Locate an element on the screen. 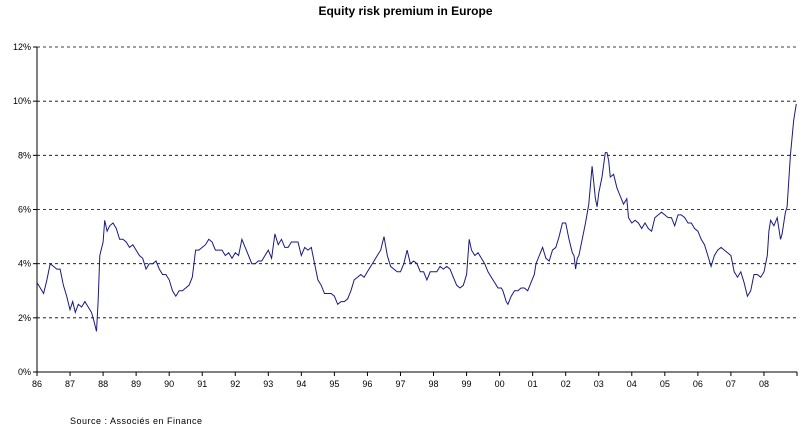 This screenshot has height=430, width=811. x-tick-label: 04 is located at coordinates (632, 384).